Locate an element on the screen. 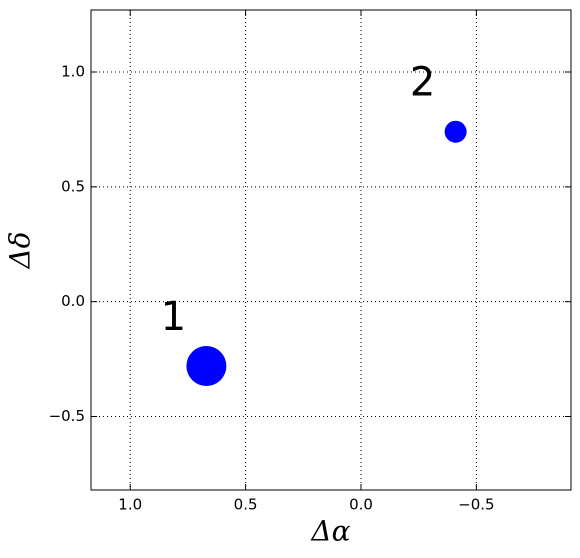 The width and height of the screenshot is (580, 558). y-tick-label: −0.5 is located at coordinates (67, 416).